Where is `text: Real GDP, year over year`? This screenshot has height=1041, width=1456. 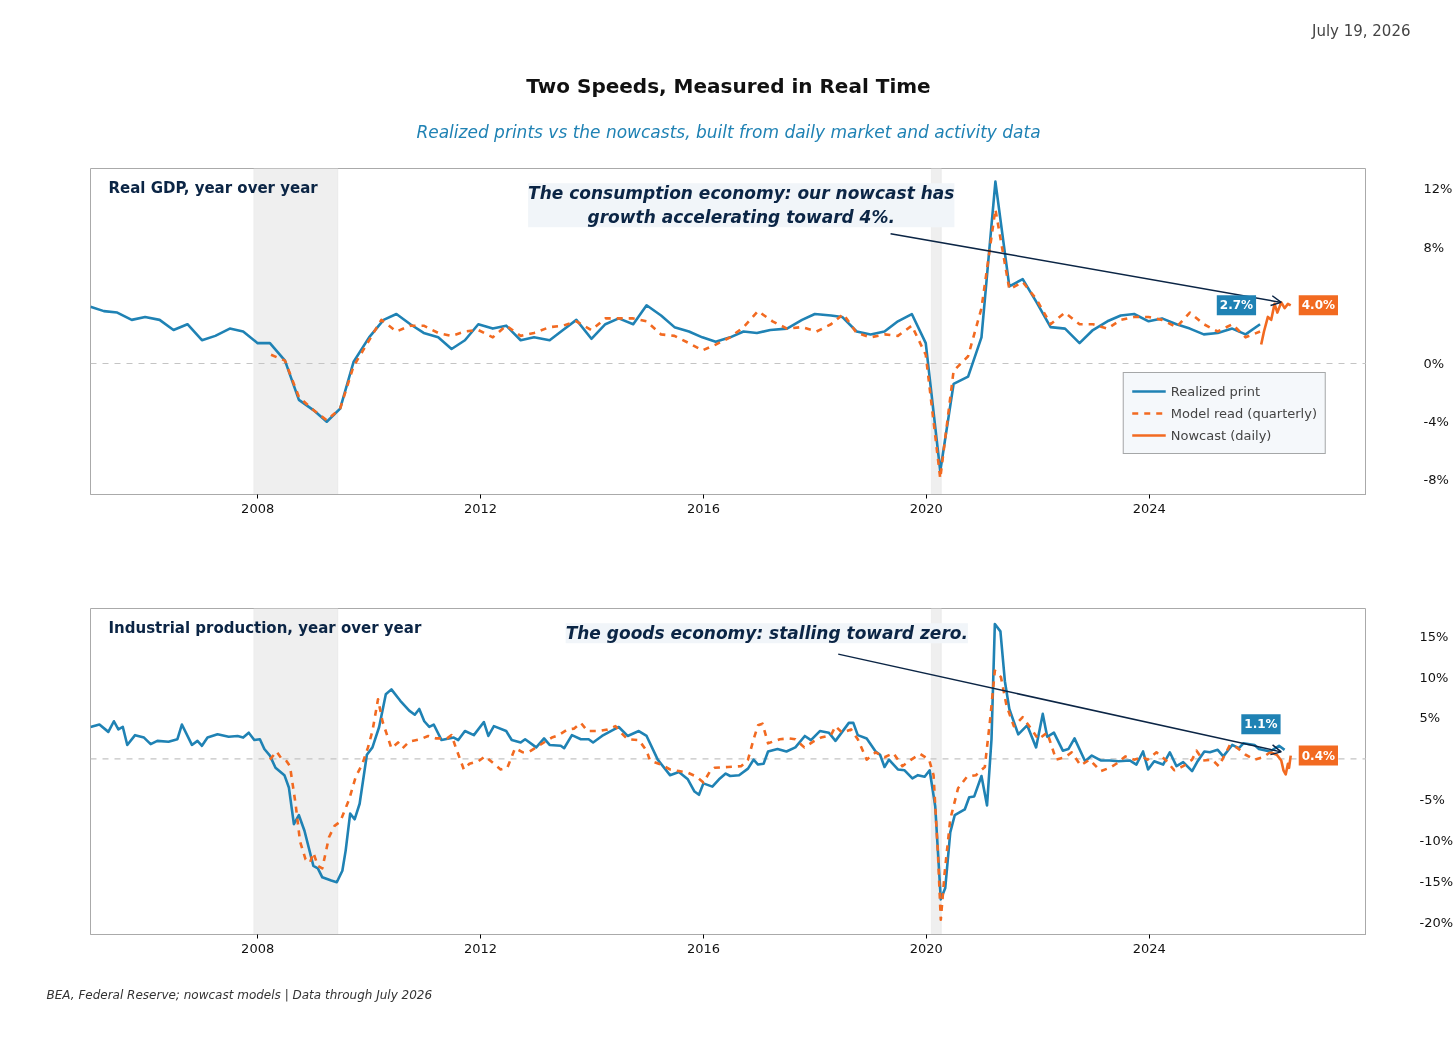 text: Real GDP, year over year is located at coordinates (213, 187).